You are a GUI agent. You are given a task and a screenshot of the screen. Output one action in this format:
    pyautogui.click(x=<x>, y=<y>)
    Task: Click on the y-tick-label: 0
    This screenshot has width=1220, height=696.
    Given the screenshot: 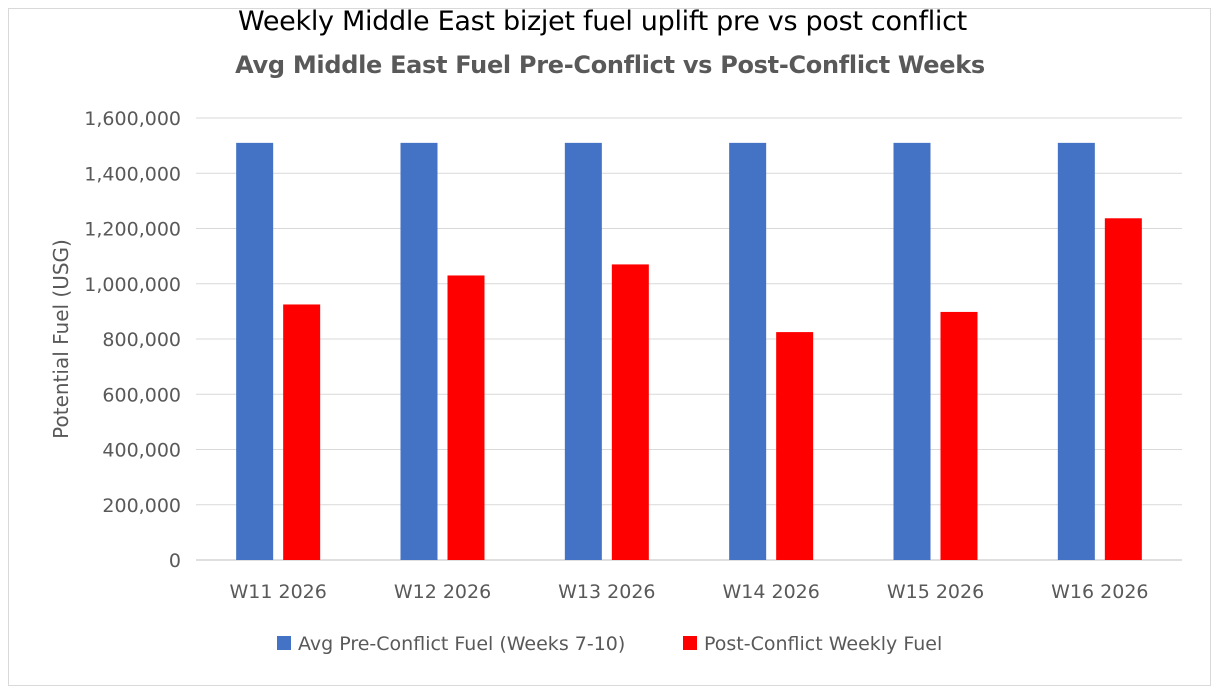 What is the action you would take?
    pyautogui.click(x=175, y=561)
    